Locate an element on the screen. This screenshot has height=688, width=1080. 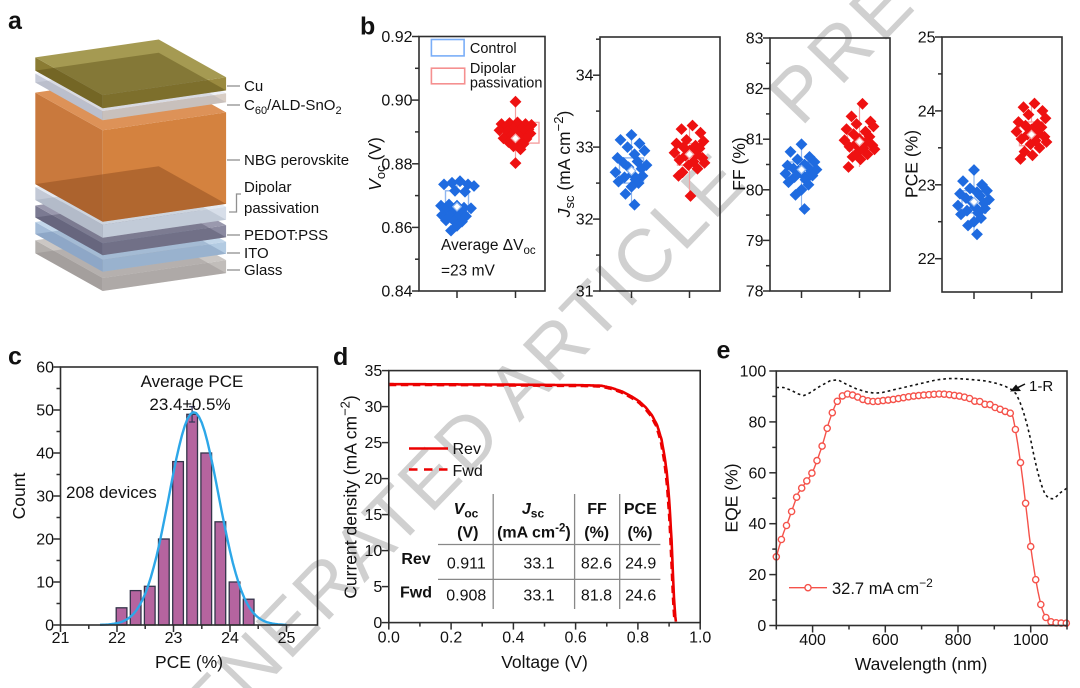
svg-text: NBG perovskite is located at coordinates (296, 160).